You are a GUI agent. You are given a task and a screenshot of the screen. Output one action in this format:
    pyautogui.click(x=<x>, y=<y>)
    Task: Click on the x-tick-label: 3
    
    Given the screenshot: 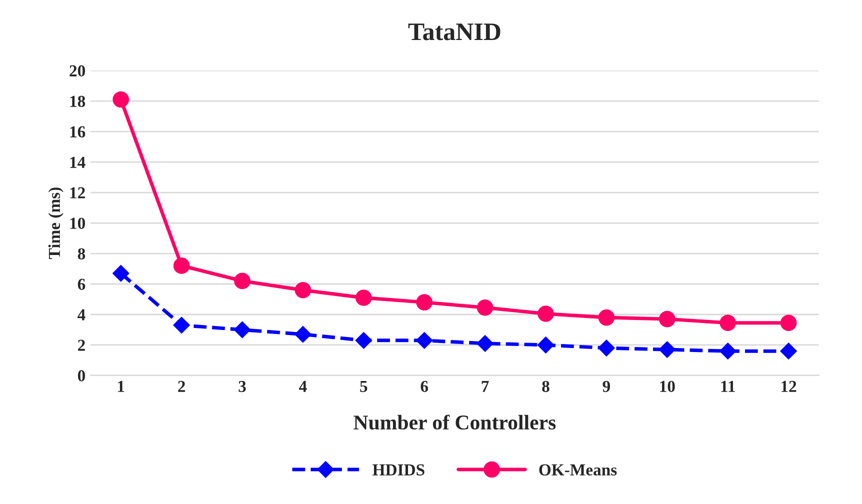 What is the action you would take?
    pyautogui.click(x=242, y=386)
    